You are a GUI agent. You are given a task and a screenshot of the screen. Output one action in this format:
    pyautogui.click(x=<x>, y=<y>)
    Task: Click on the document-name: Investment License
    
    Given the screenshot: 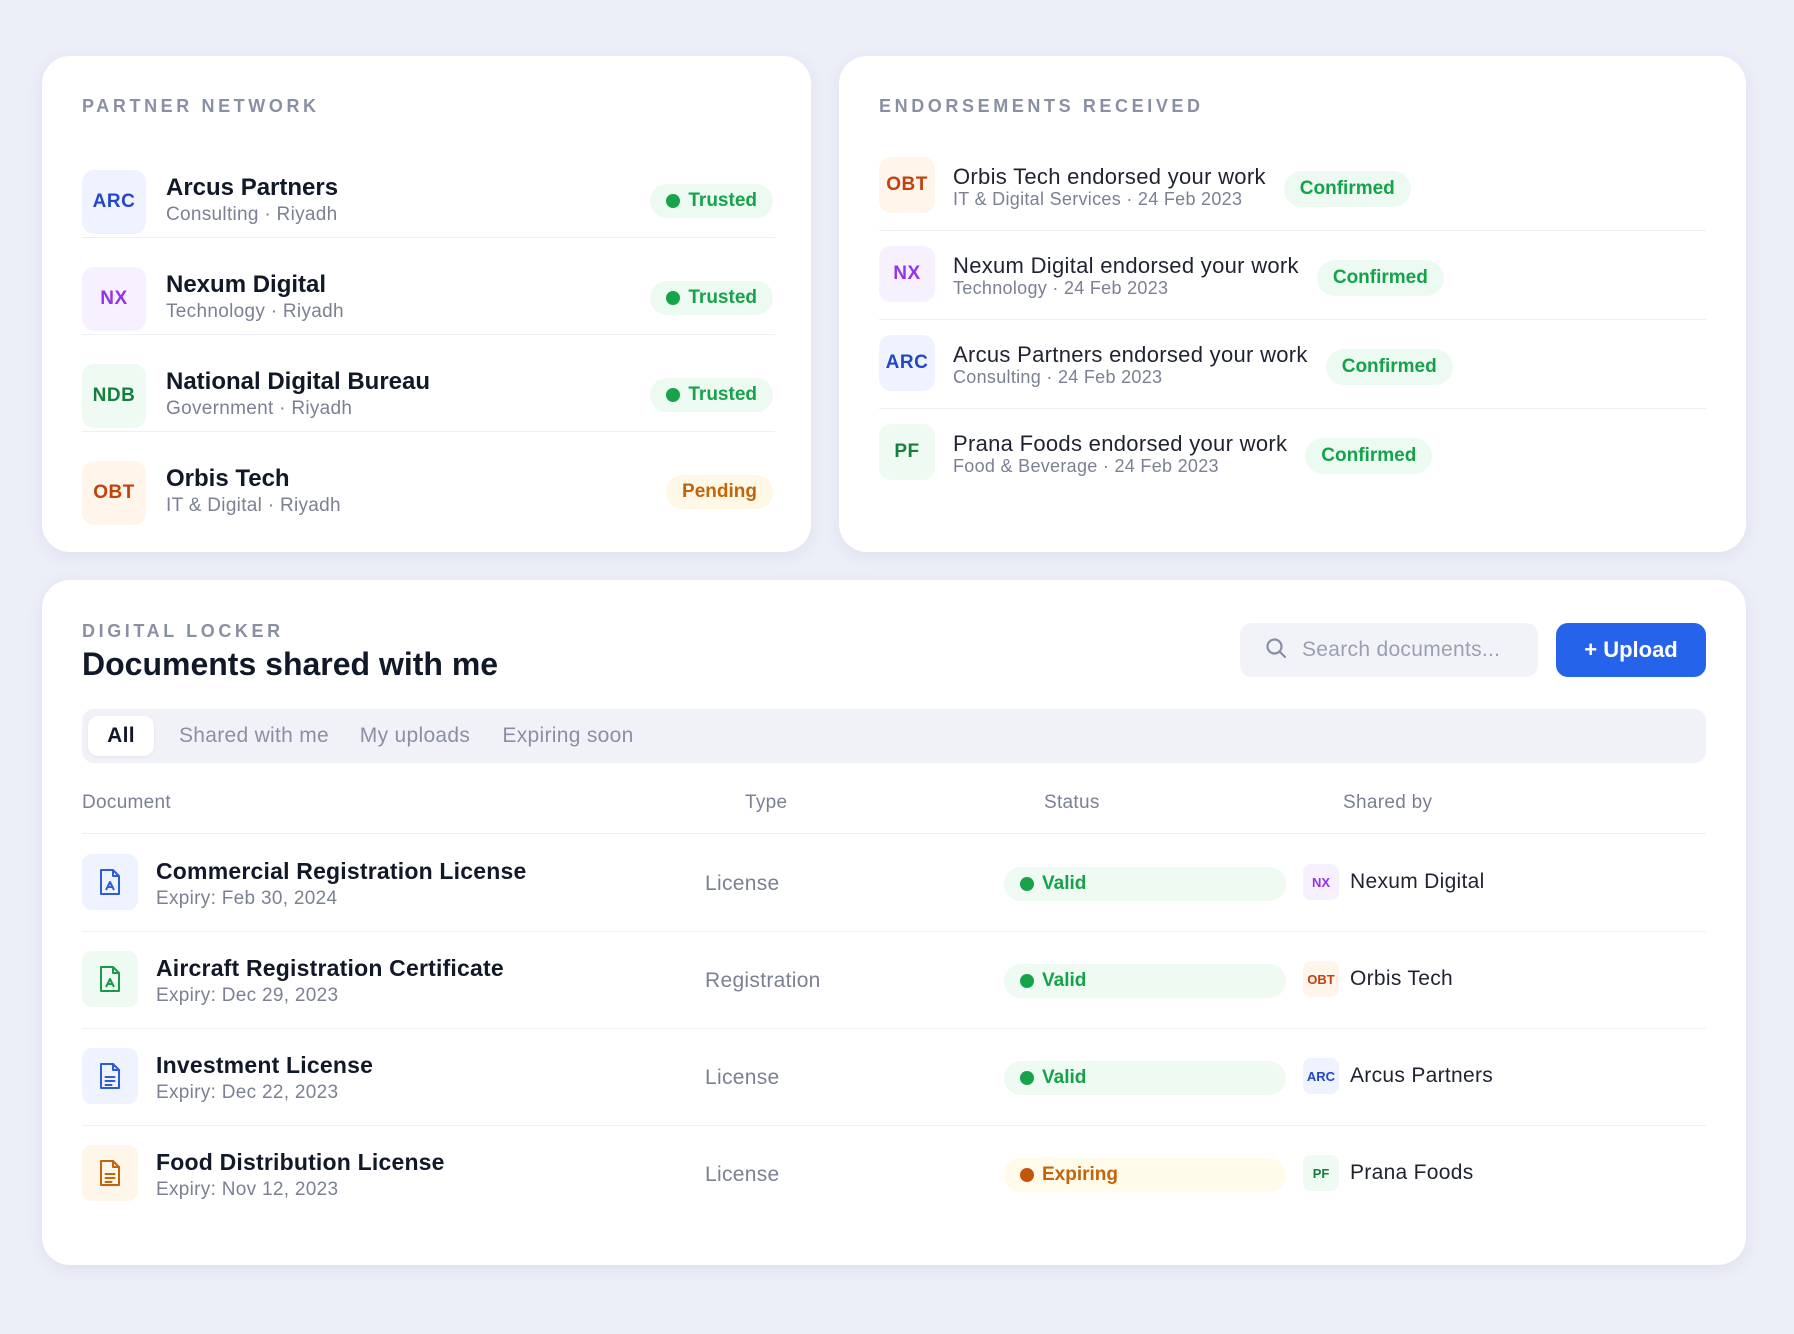 What is the action you would take?
    pyautogui.click(x=265, y=1065)
    